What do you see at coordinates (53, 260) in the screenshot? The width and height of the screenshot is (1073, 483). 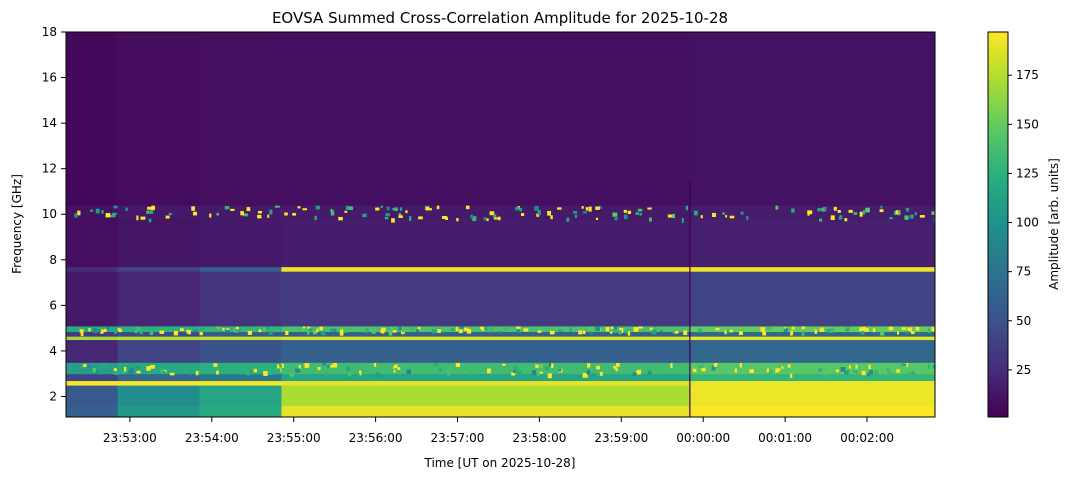 I see `y-tick-label: 8` at bounding box center [53, 260].